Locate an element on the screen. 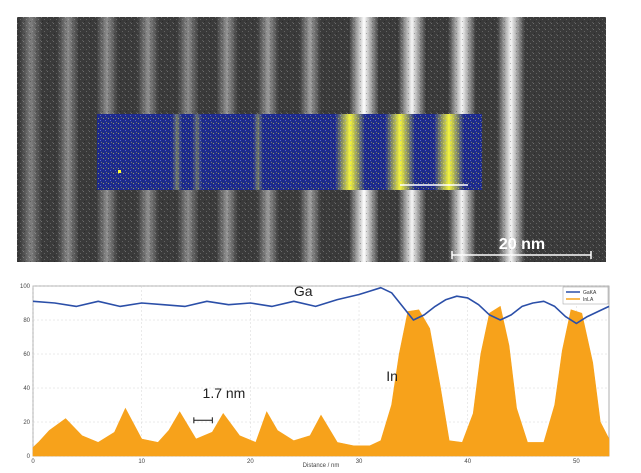 The image size is (641, 473). scale-bar-label: 20 nm is located at coordinates (522, 244).